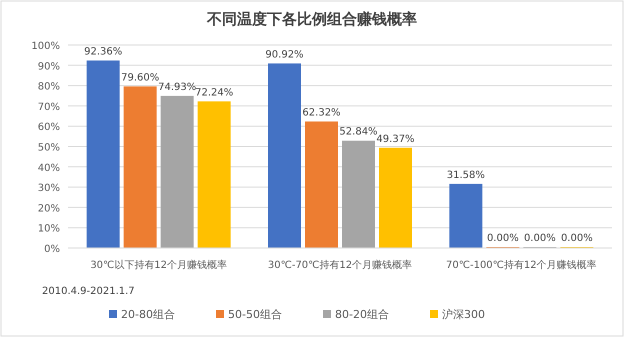 This screenshot has height=337, width=624. Describe the element at coordinates (214, 92) in the screenshot. I see `data-label: 72.24%` at that location.